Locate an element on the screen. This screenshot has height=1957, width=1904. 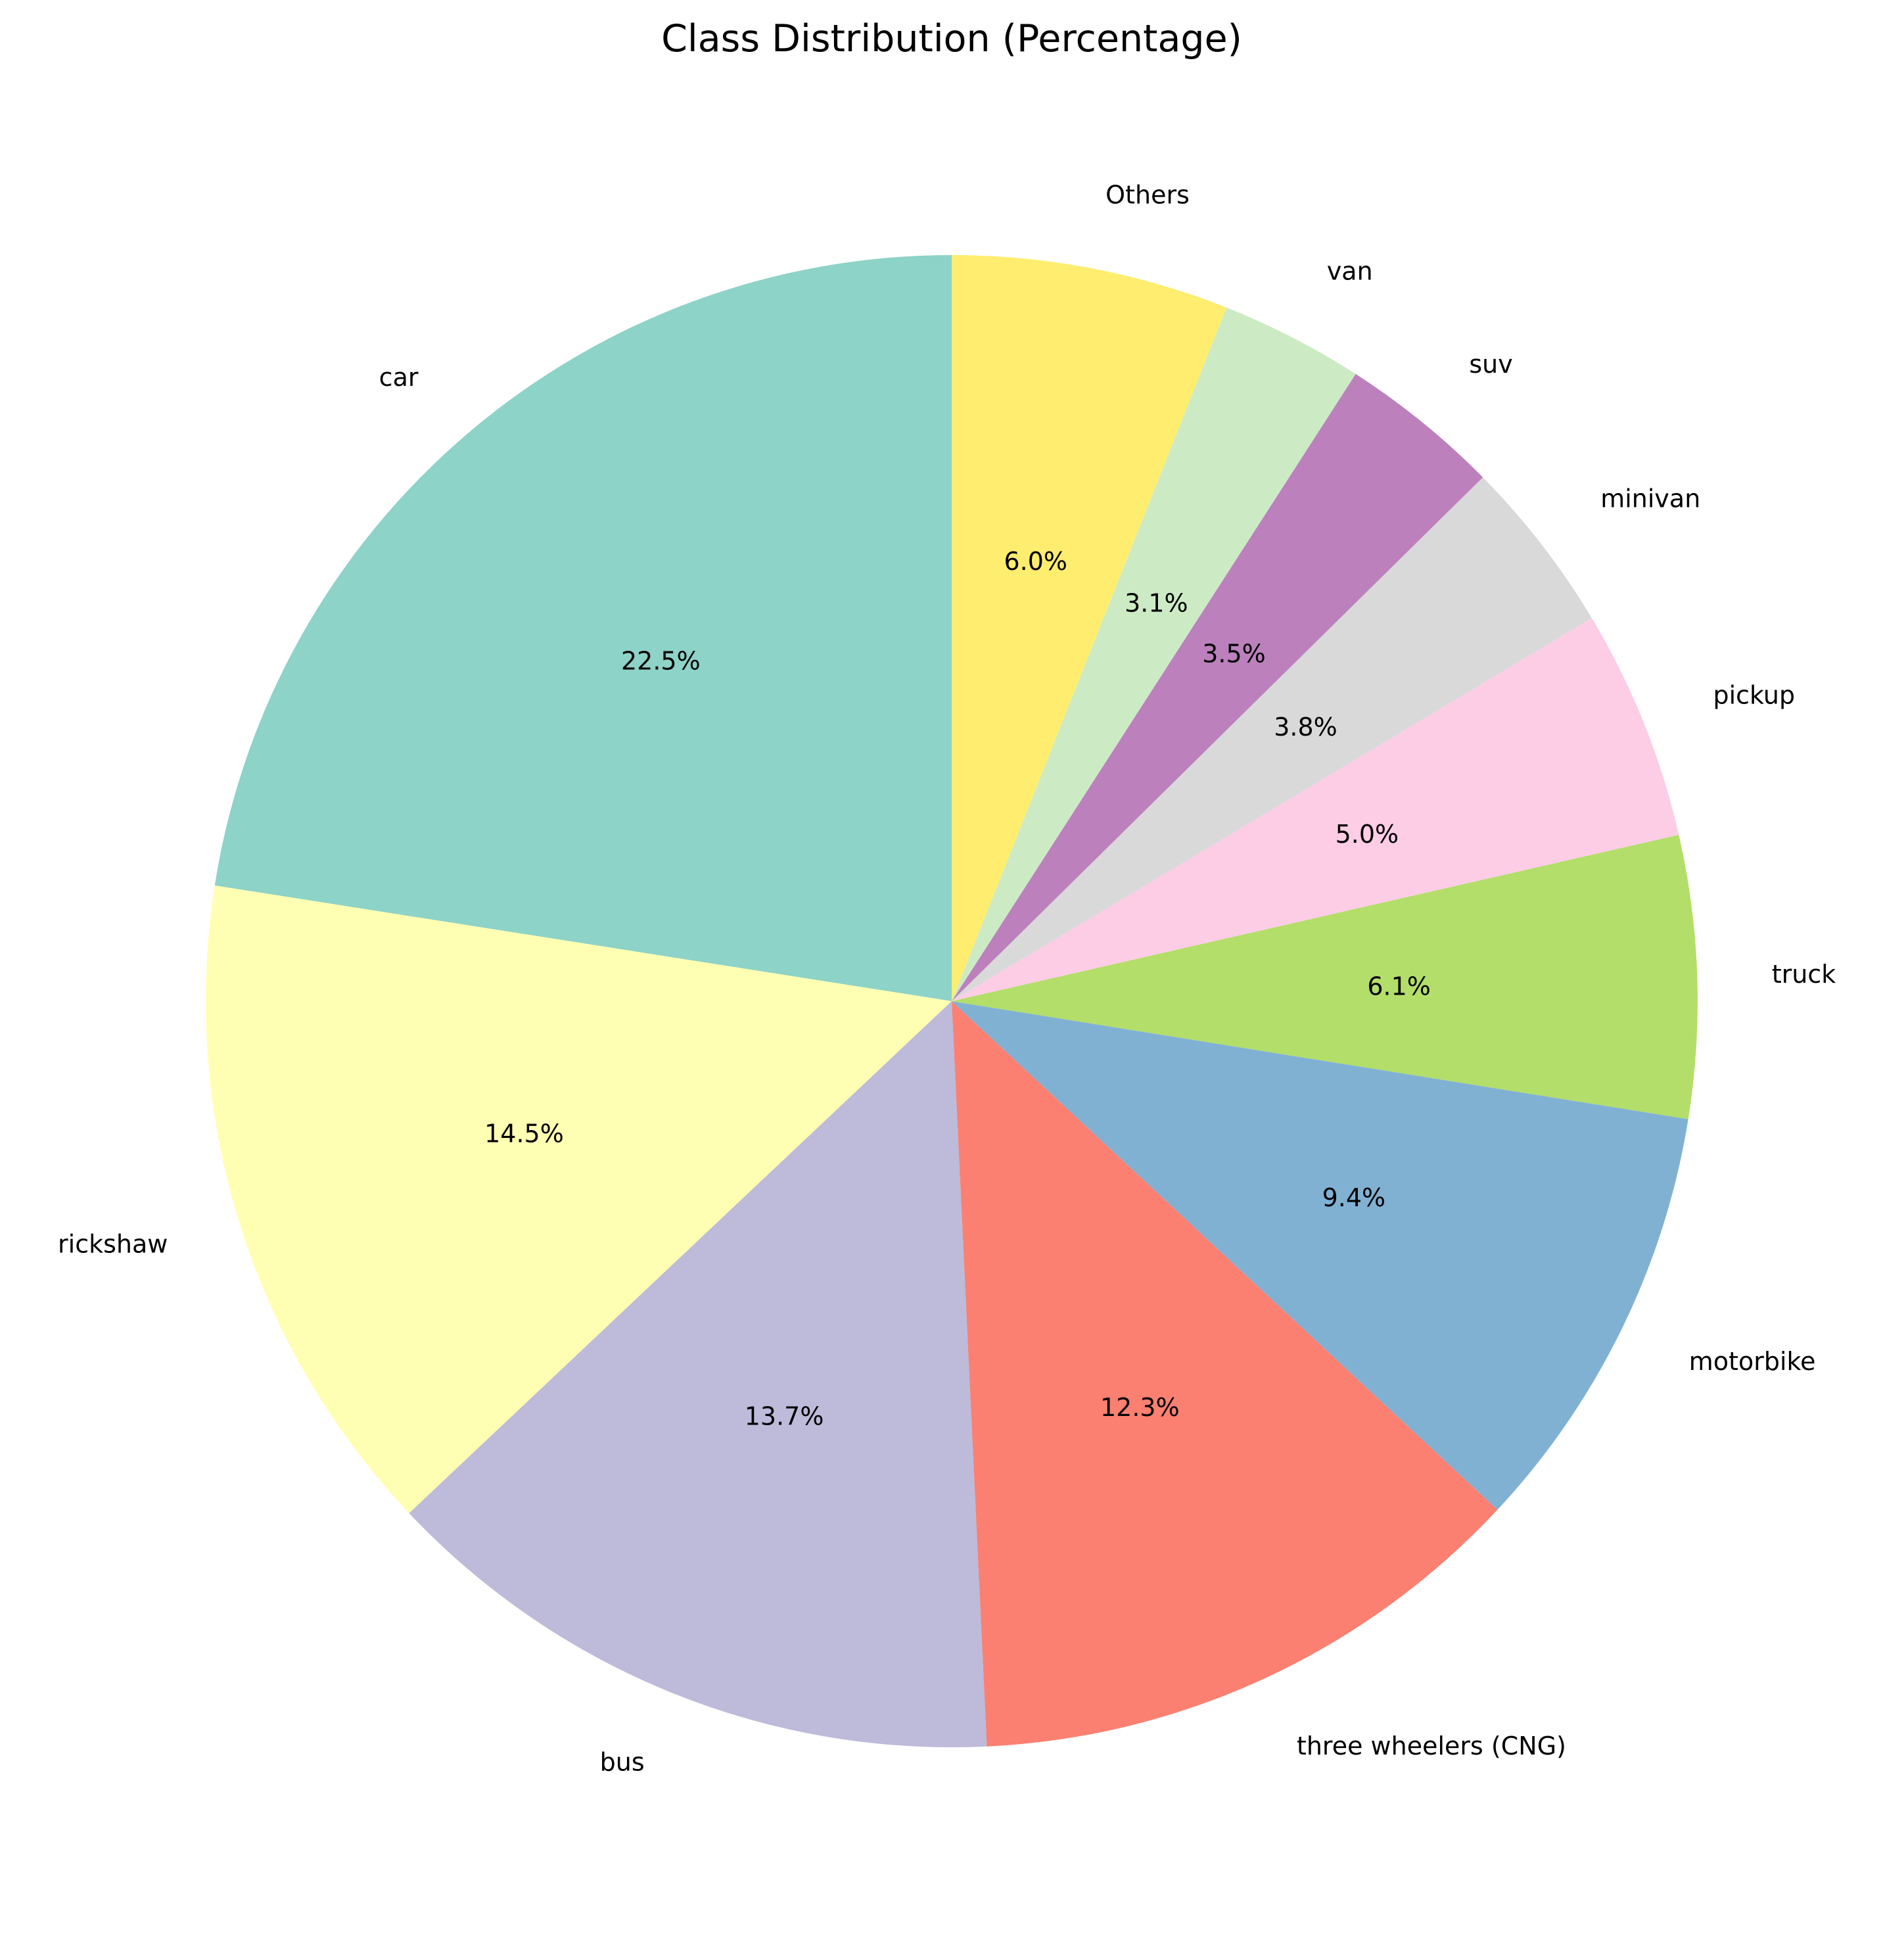
pct-label-suv: 3.5% is located at coordinates (1234, 655).